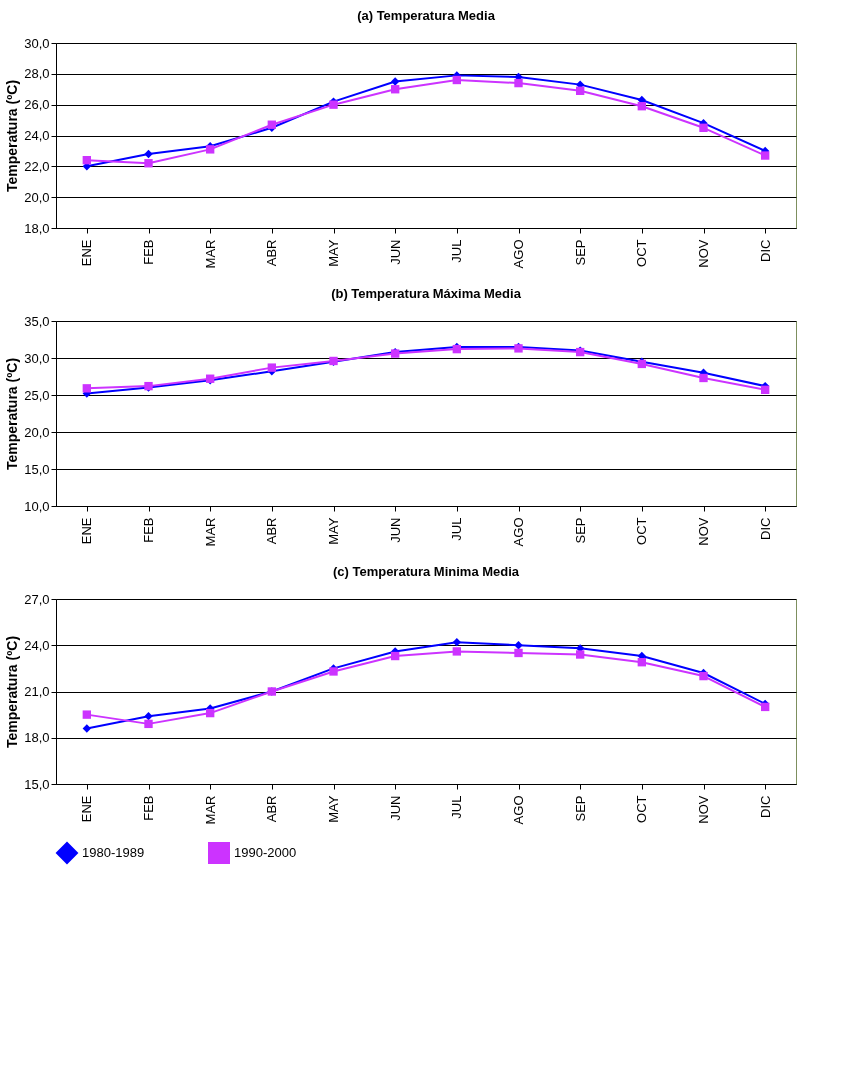  I want to click on y-tick-label: 25,0, so click(37, 395).